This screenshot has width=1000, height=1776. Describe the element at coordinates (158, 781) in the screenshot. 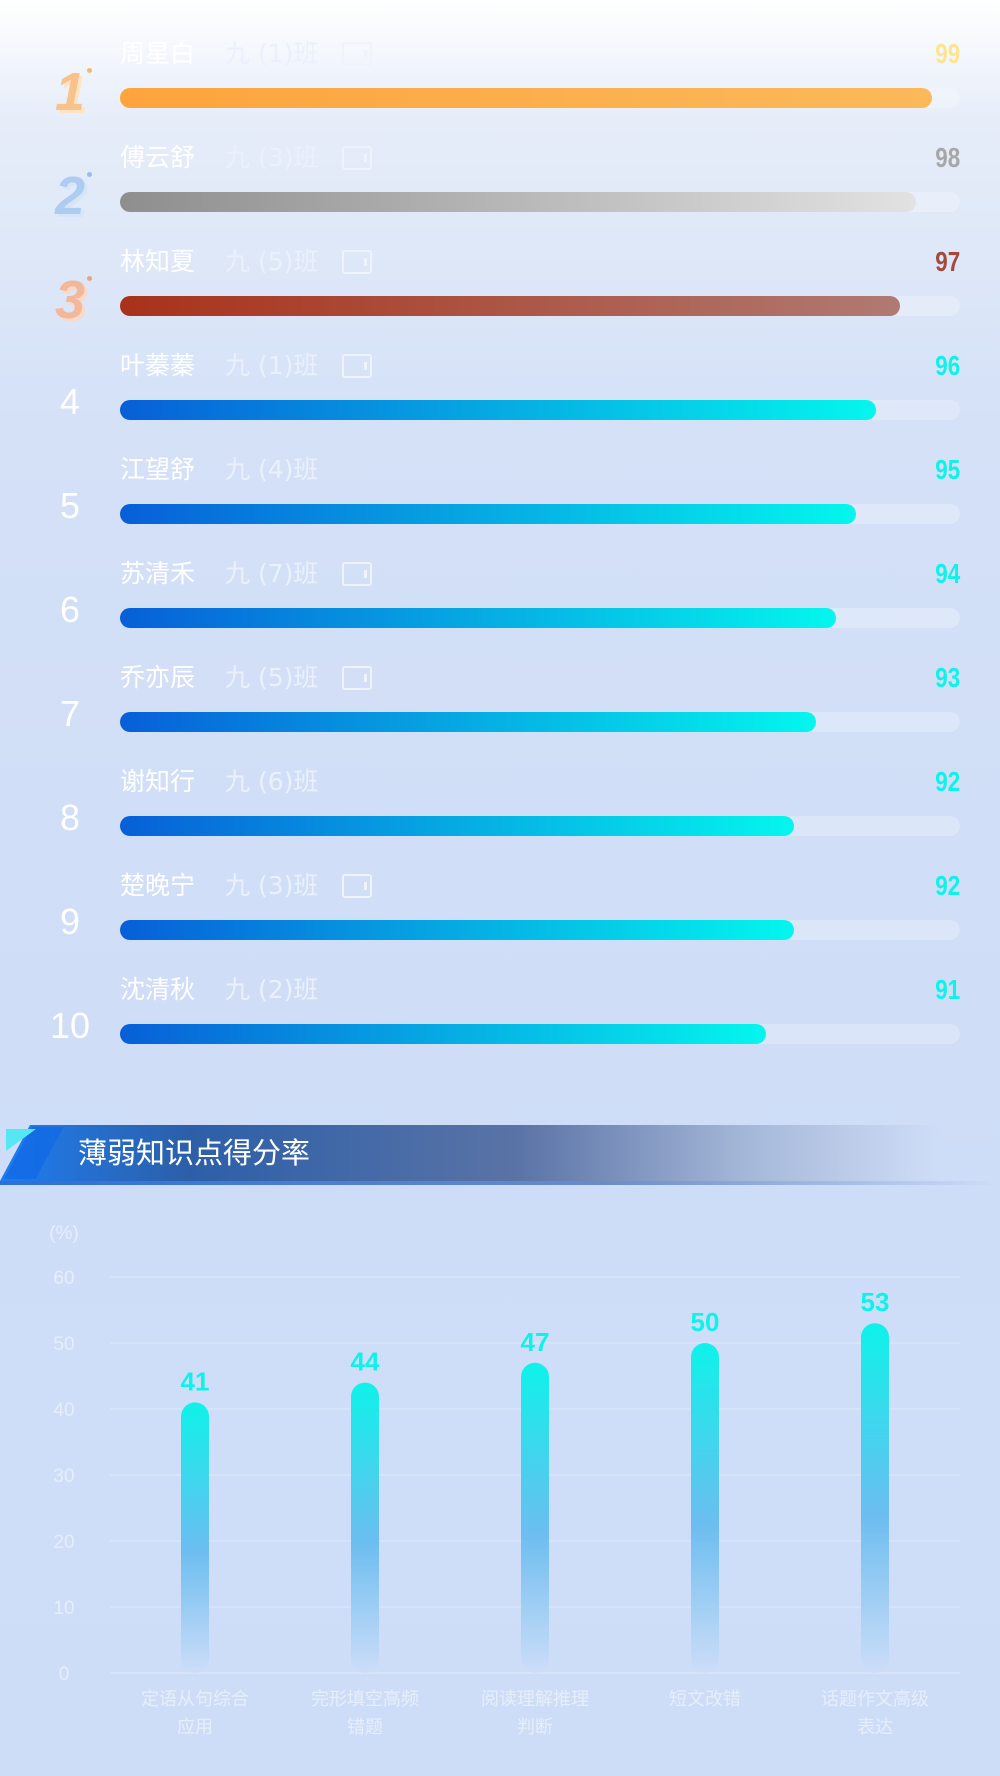

I see `student-name: 谢知行` at that location.